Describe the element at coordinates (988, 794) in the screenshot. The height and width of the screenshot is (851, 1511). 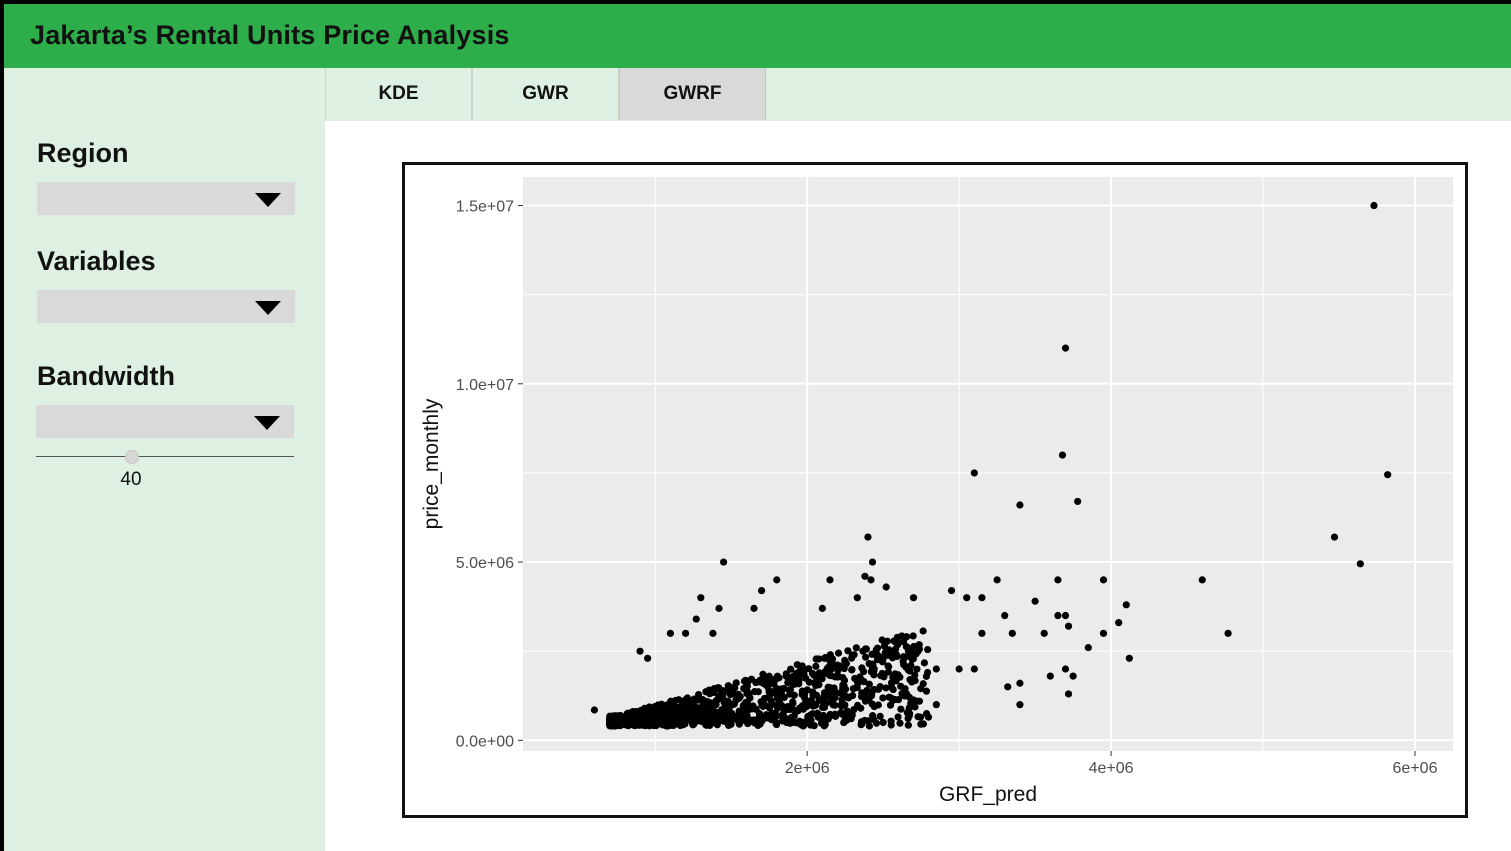
I see `x-axis-title: GRF_pred` at that location.